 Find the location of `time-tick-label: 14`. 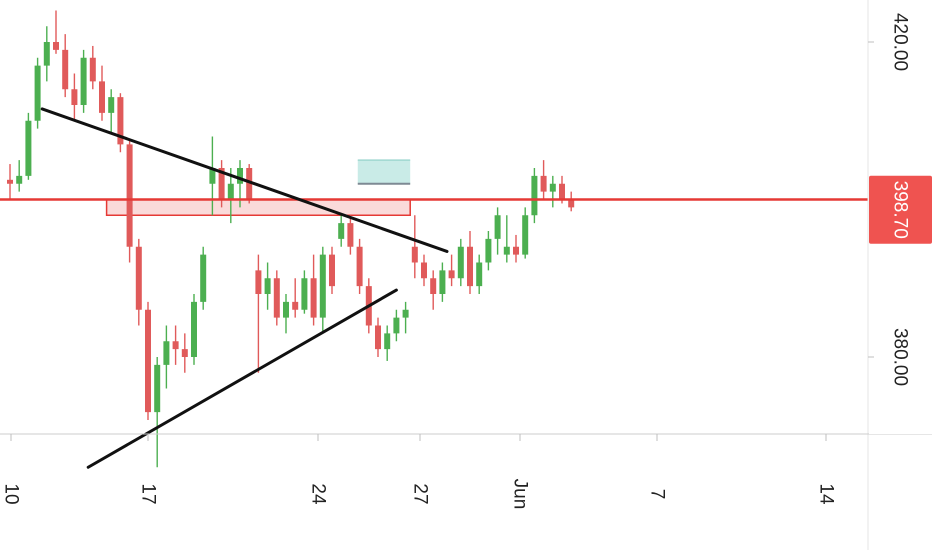

time-tick-label: 14 is located at coordinates (826, 494).